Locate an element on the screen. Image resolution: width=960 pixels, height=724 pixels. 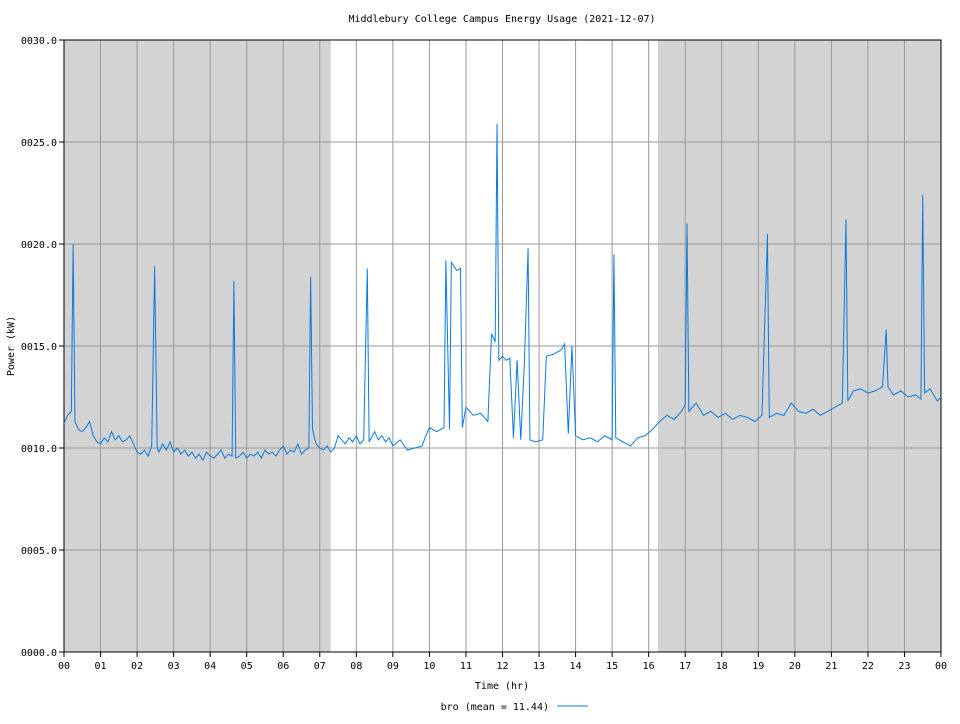
y-tick-label: 0000.0 is located at coordinates (39, 653).